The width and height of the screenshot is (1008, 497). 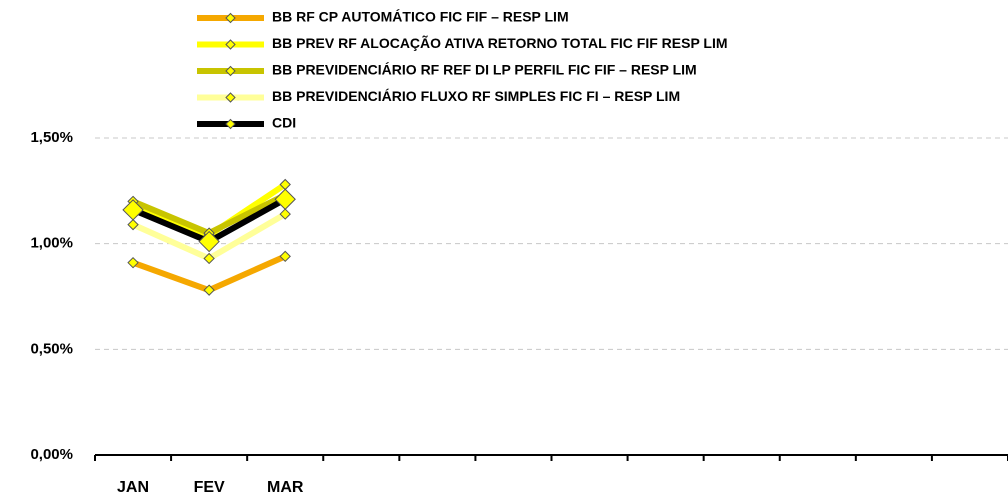 I want to click on x-tick-label: JAN, so click(x=133, y=487).